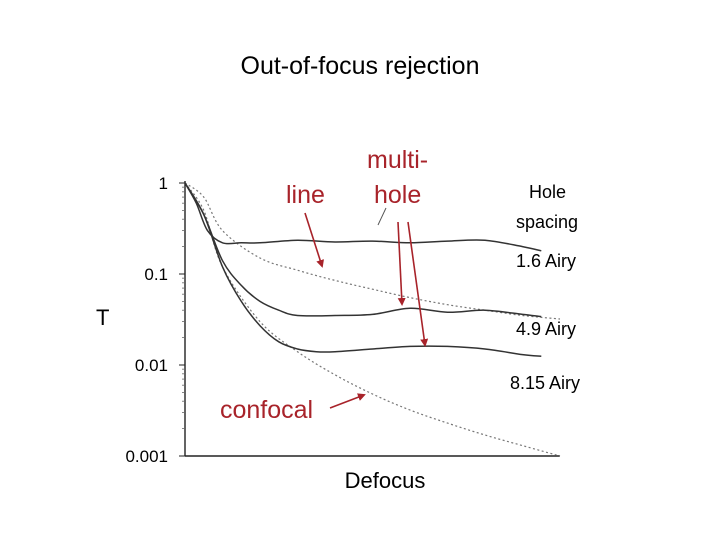  Describe the element at coordinates (397, 160) in the screenshot. I see `annotation-multi-label: multi-` at that location.